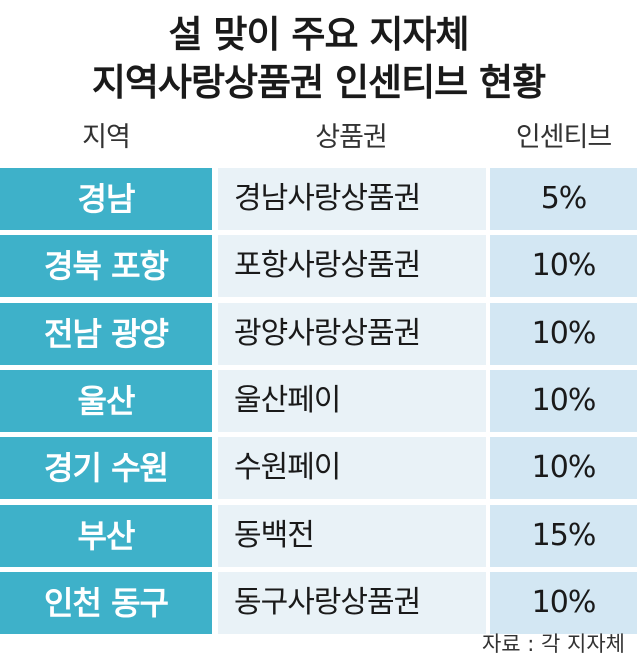 Image resolution: width=637 pixels, height=661 pixels. What do you see at coordinates (352, 535) in the screenshot?
I see `voucher-cell: 동백전` at bounding box center [352, 535].